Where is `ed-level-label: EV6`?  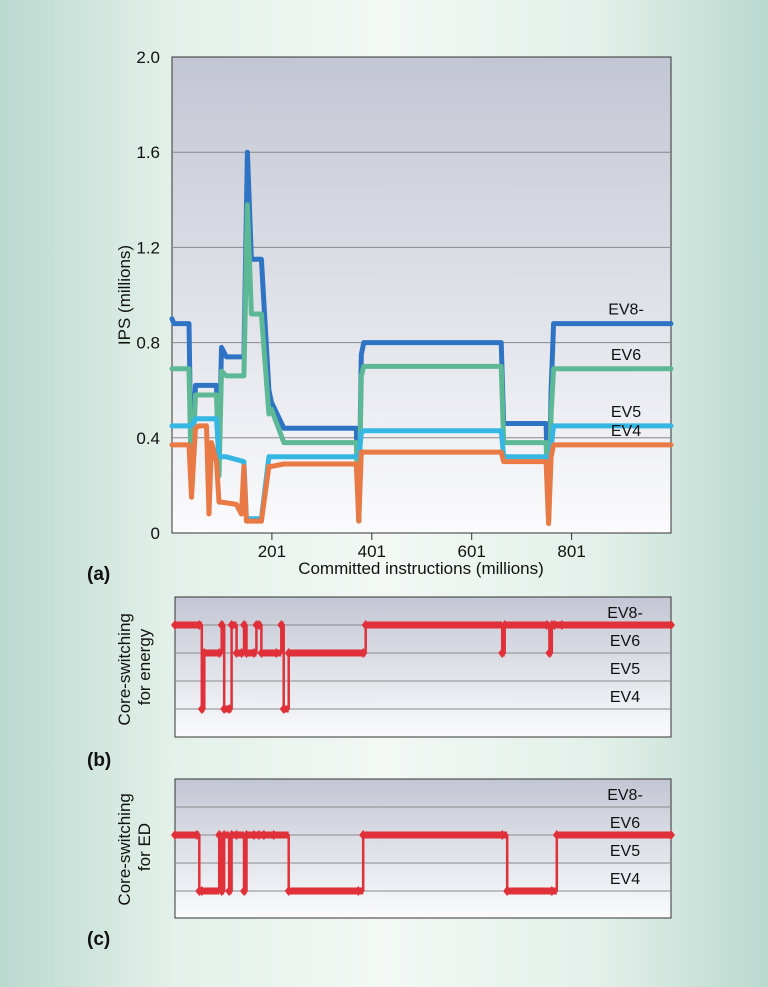 ed-level-label: EV6 is located at coordinates (625, 823).